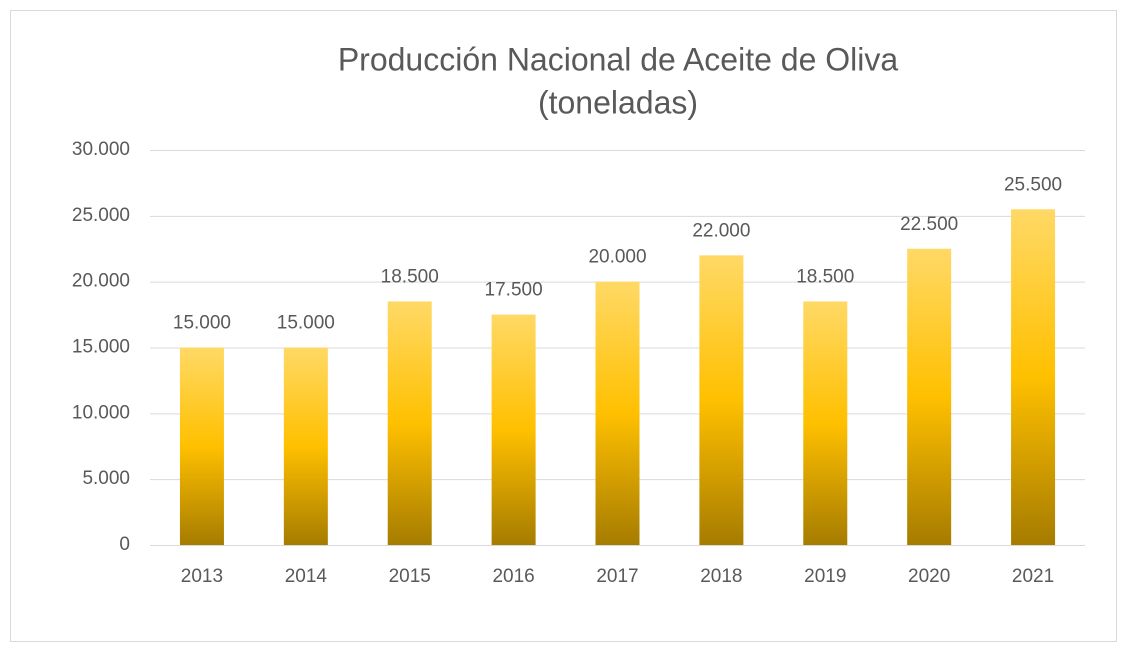 The width and height of the screenshot is (1127, 652). What do you see at coordinates (721, 230) in the screenshot?
I see `data-label: 22.000` at bounding box center [721, 230].